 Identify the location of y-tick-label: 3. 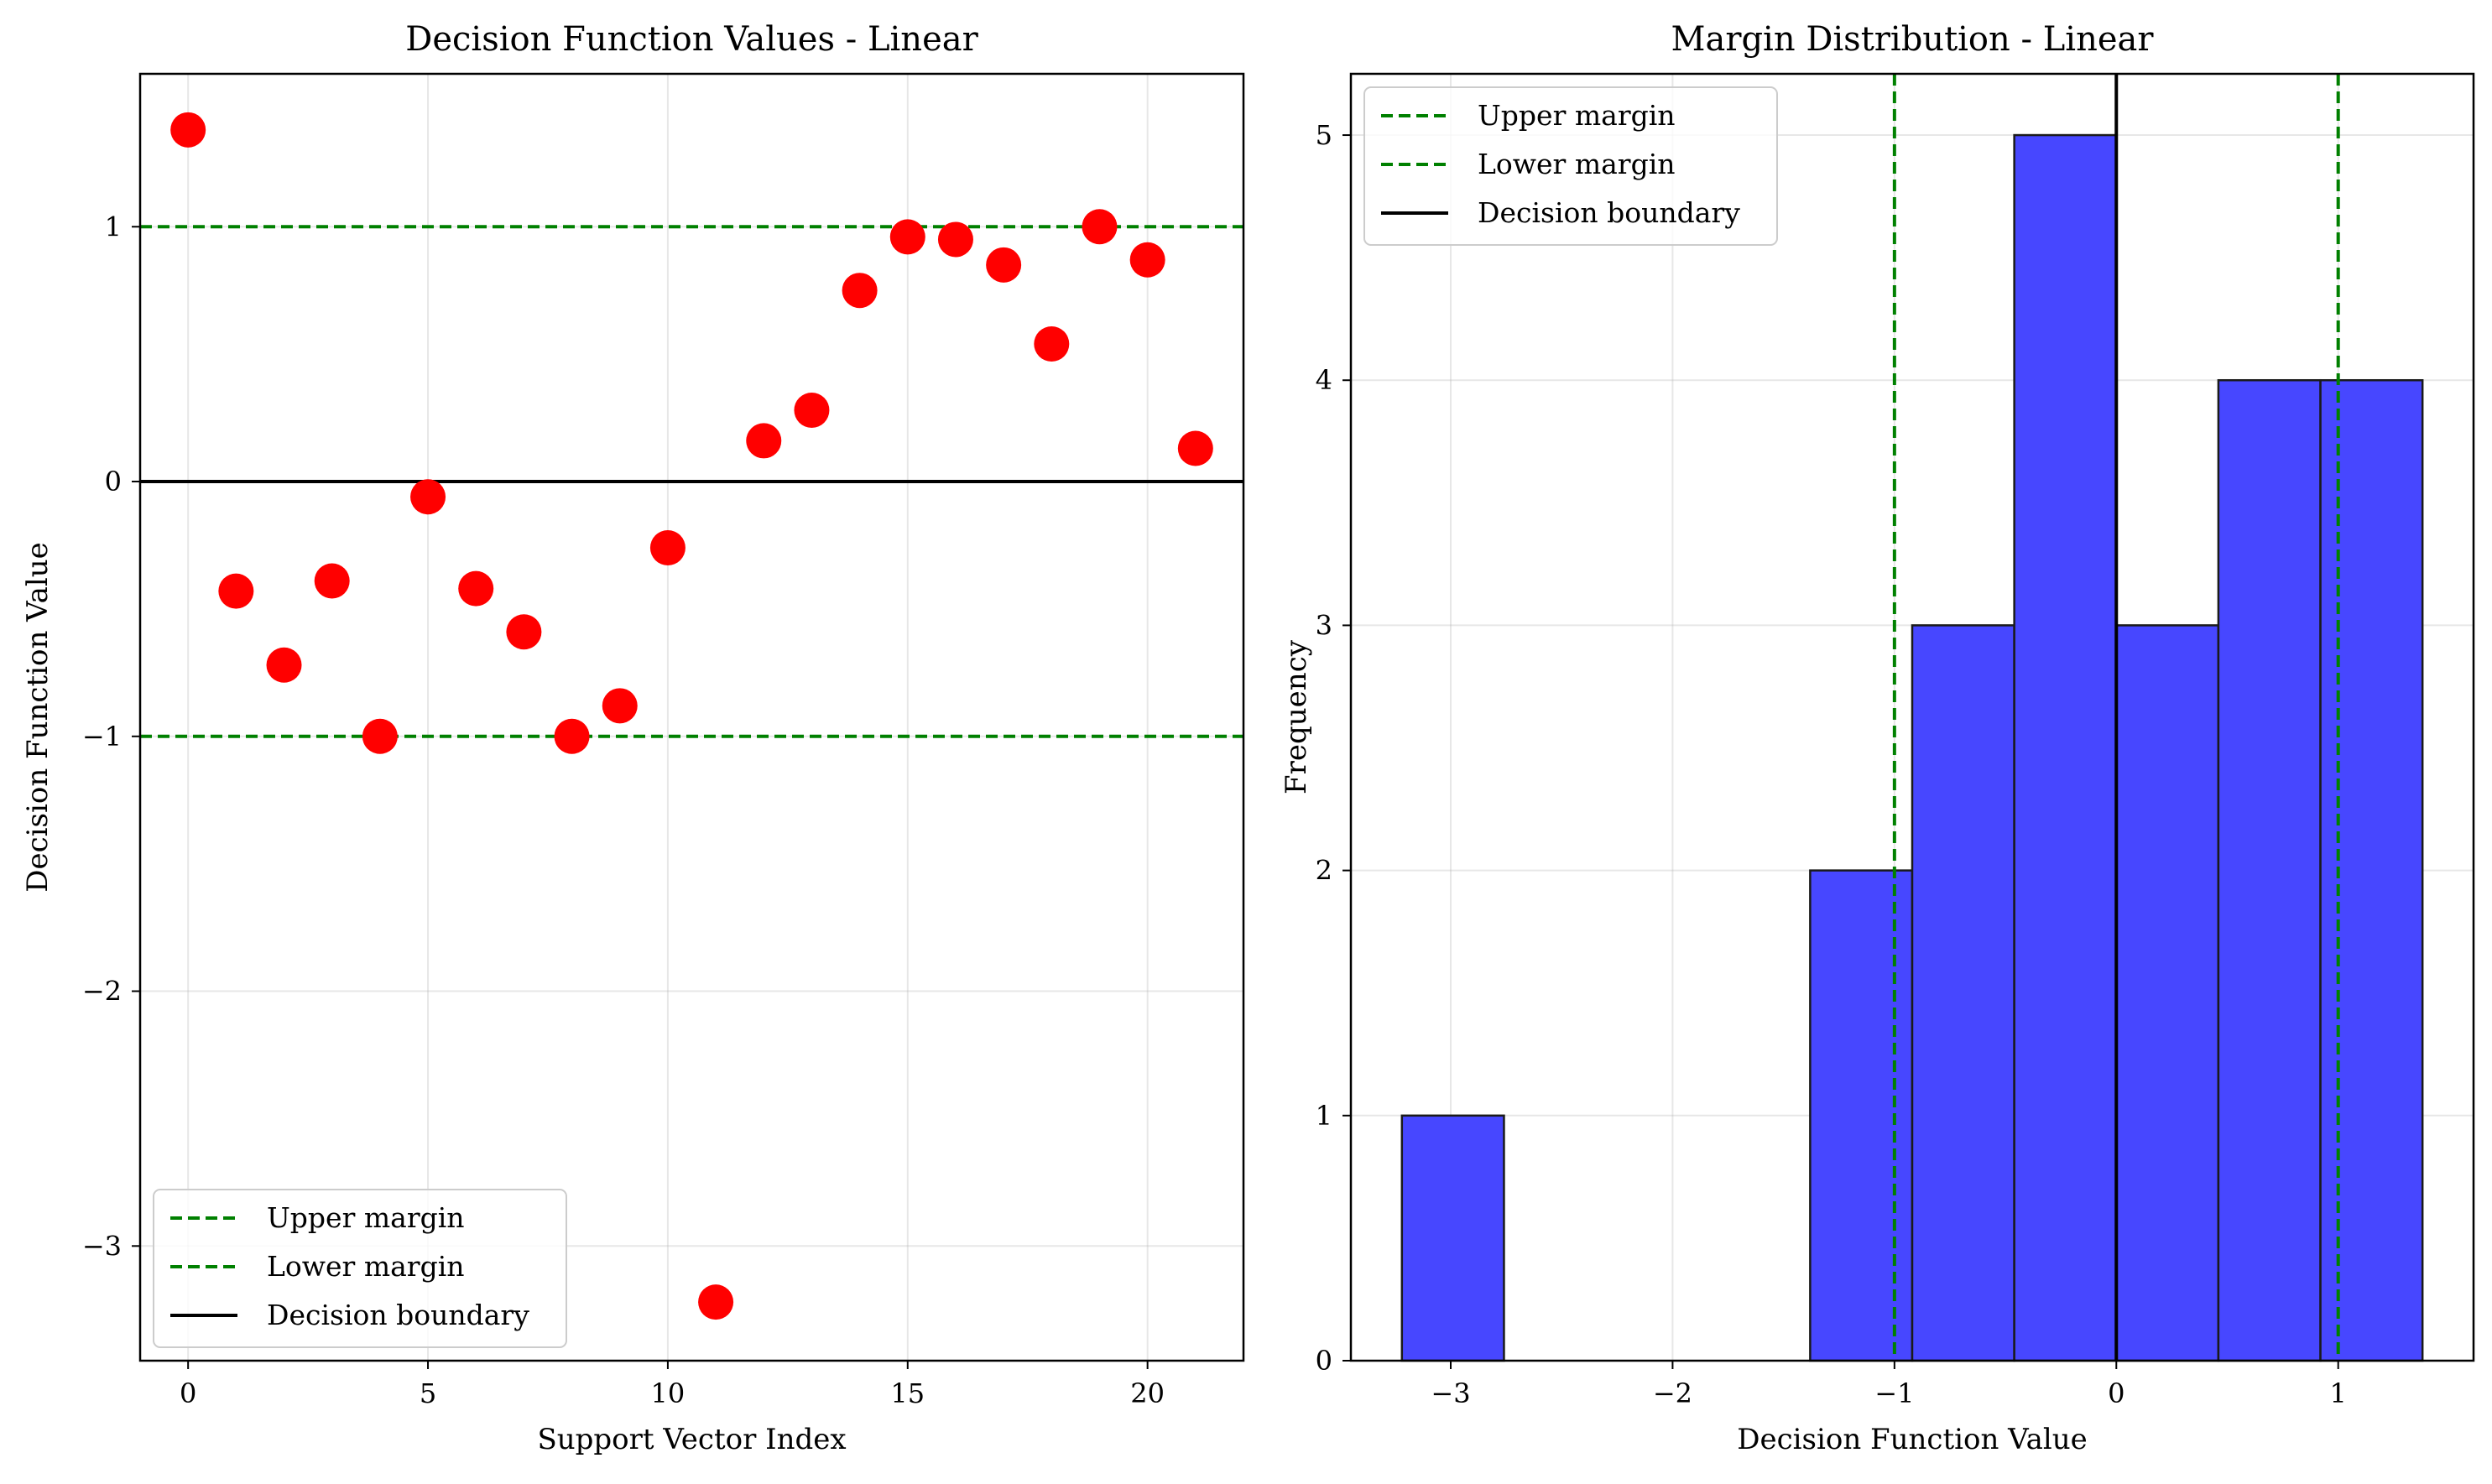
(1324, 625).